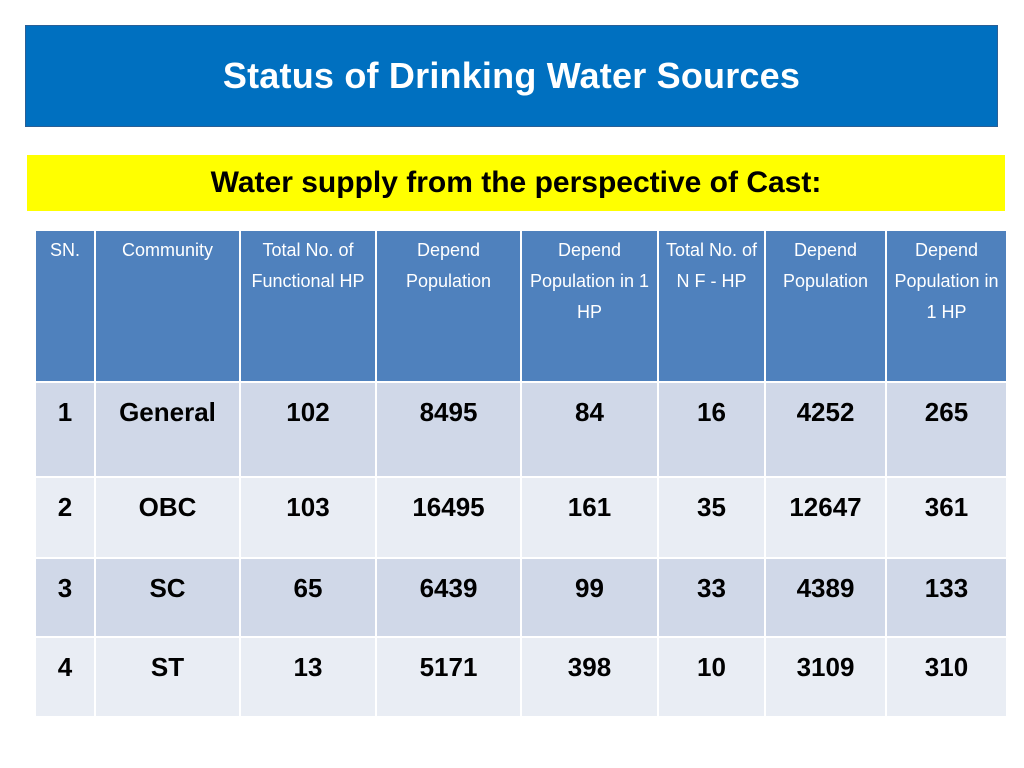  I want to click on table-cell: 4389, so click(825, 597).